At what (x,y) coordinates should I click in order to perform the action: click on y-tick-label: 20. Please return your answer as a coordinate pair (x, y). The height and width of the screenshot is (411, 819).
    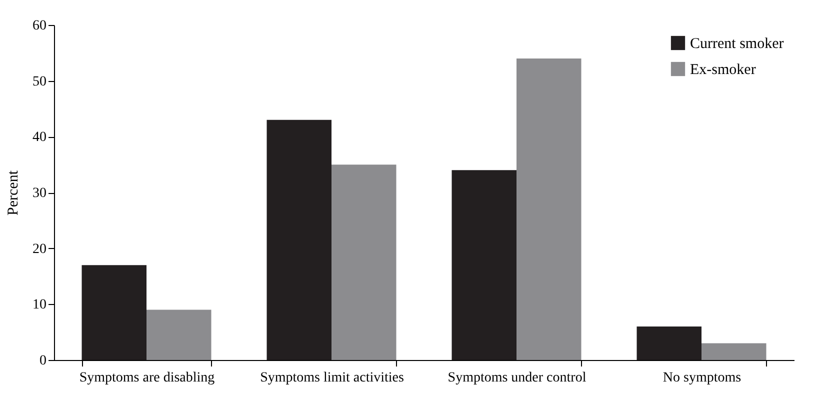
    Looking at the image, I should click on (39, 249).